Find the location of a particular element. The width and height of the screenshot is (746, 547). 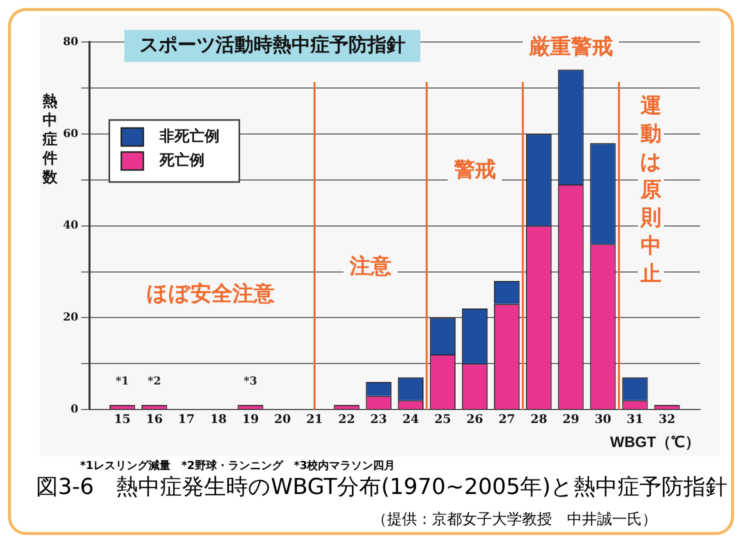

x-tick-label: 29 is located at coordinates (571, 419).